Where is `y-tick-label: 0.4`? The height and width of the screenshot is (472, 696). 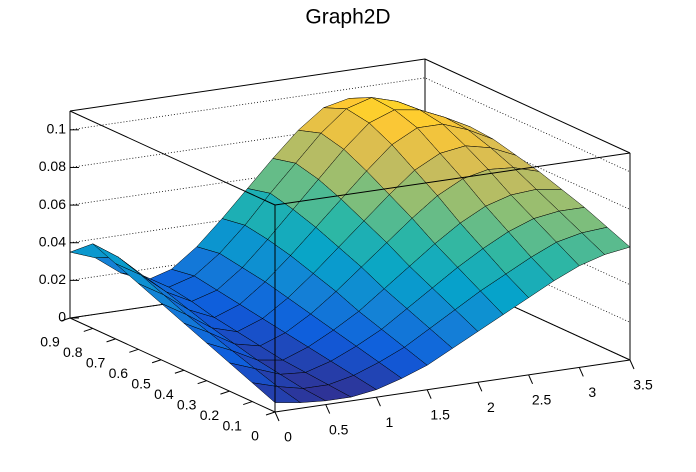 y-tick-label: 0.4 is located at coordinates (164, 394).